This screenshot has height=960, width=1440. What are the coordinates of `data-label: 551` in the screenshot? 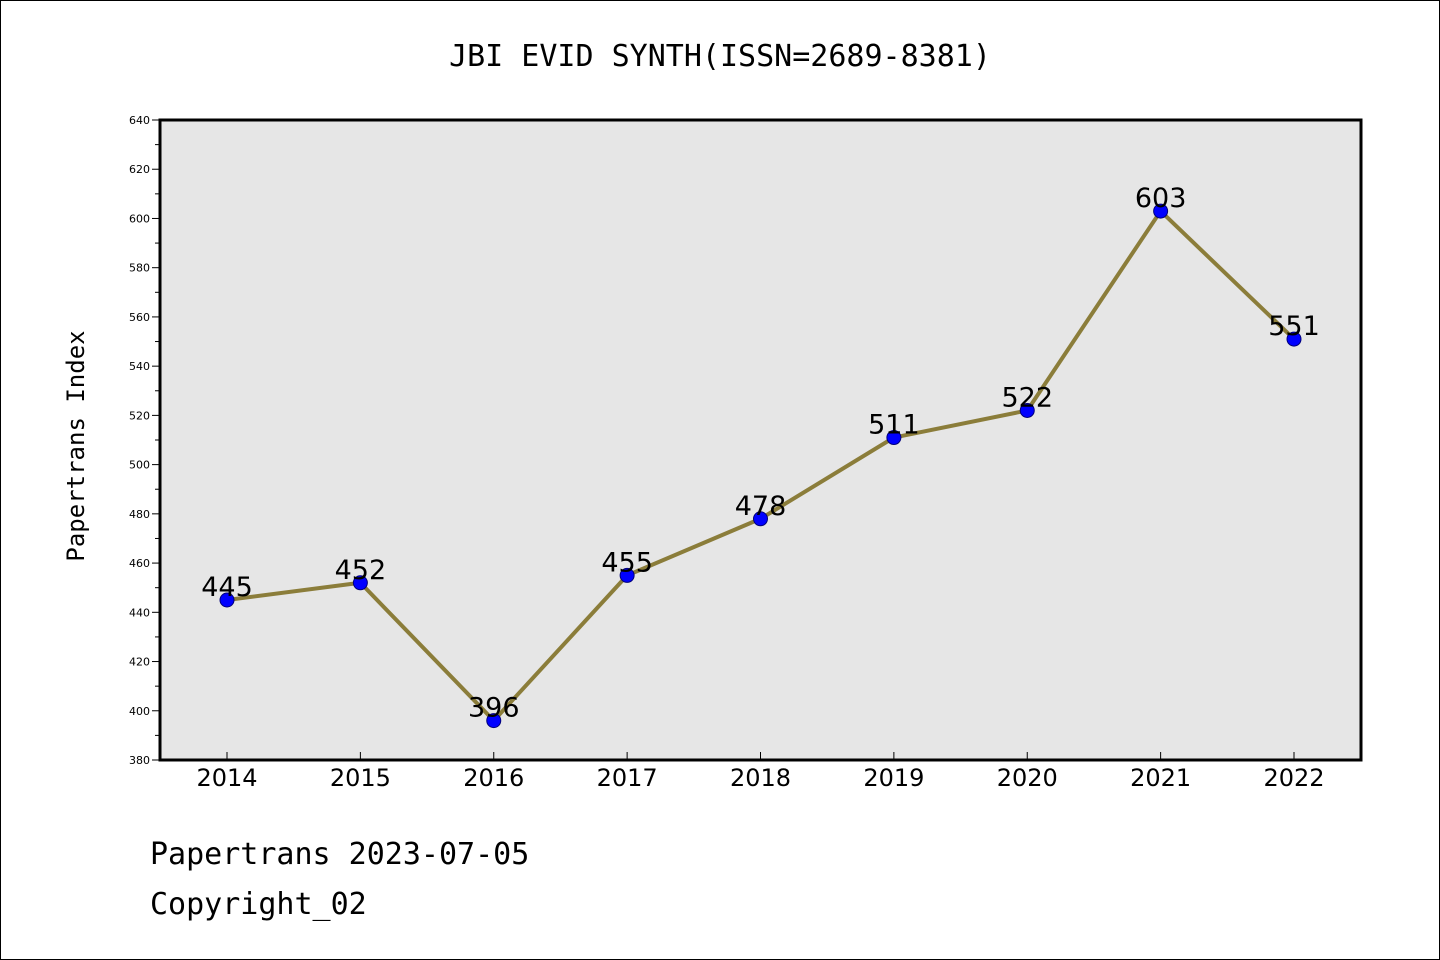 It's located at (1294, 326).